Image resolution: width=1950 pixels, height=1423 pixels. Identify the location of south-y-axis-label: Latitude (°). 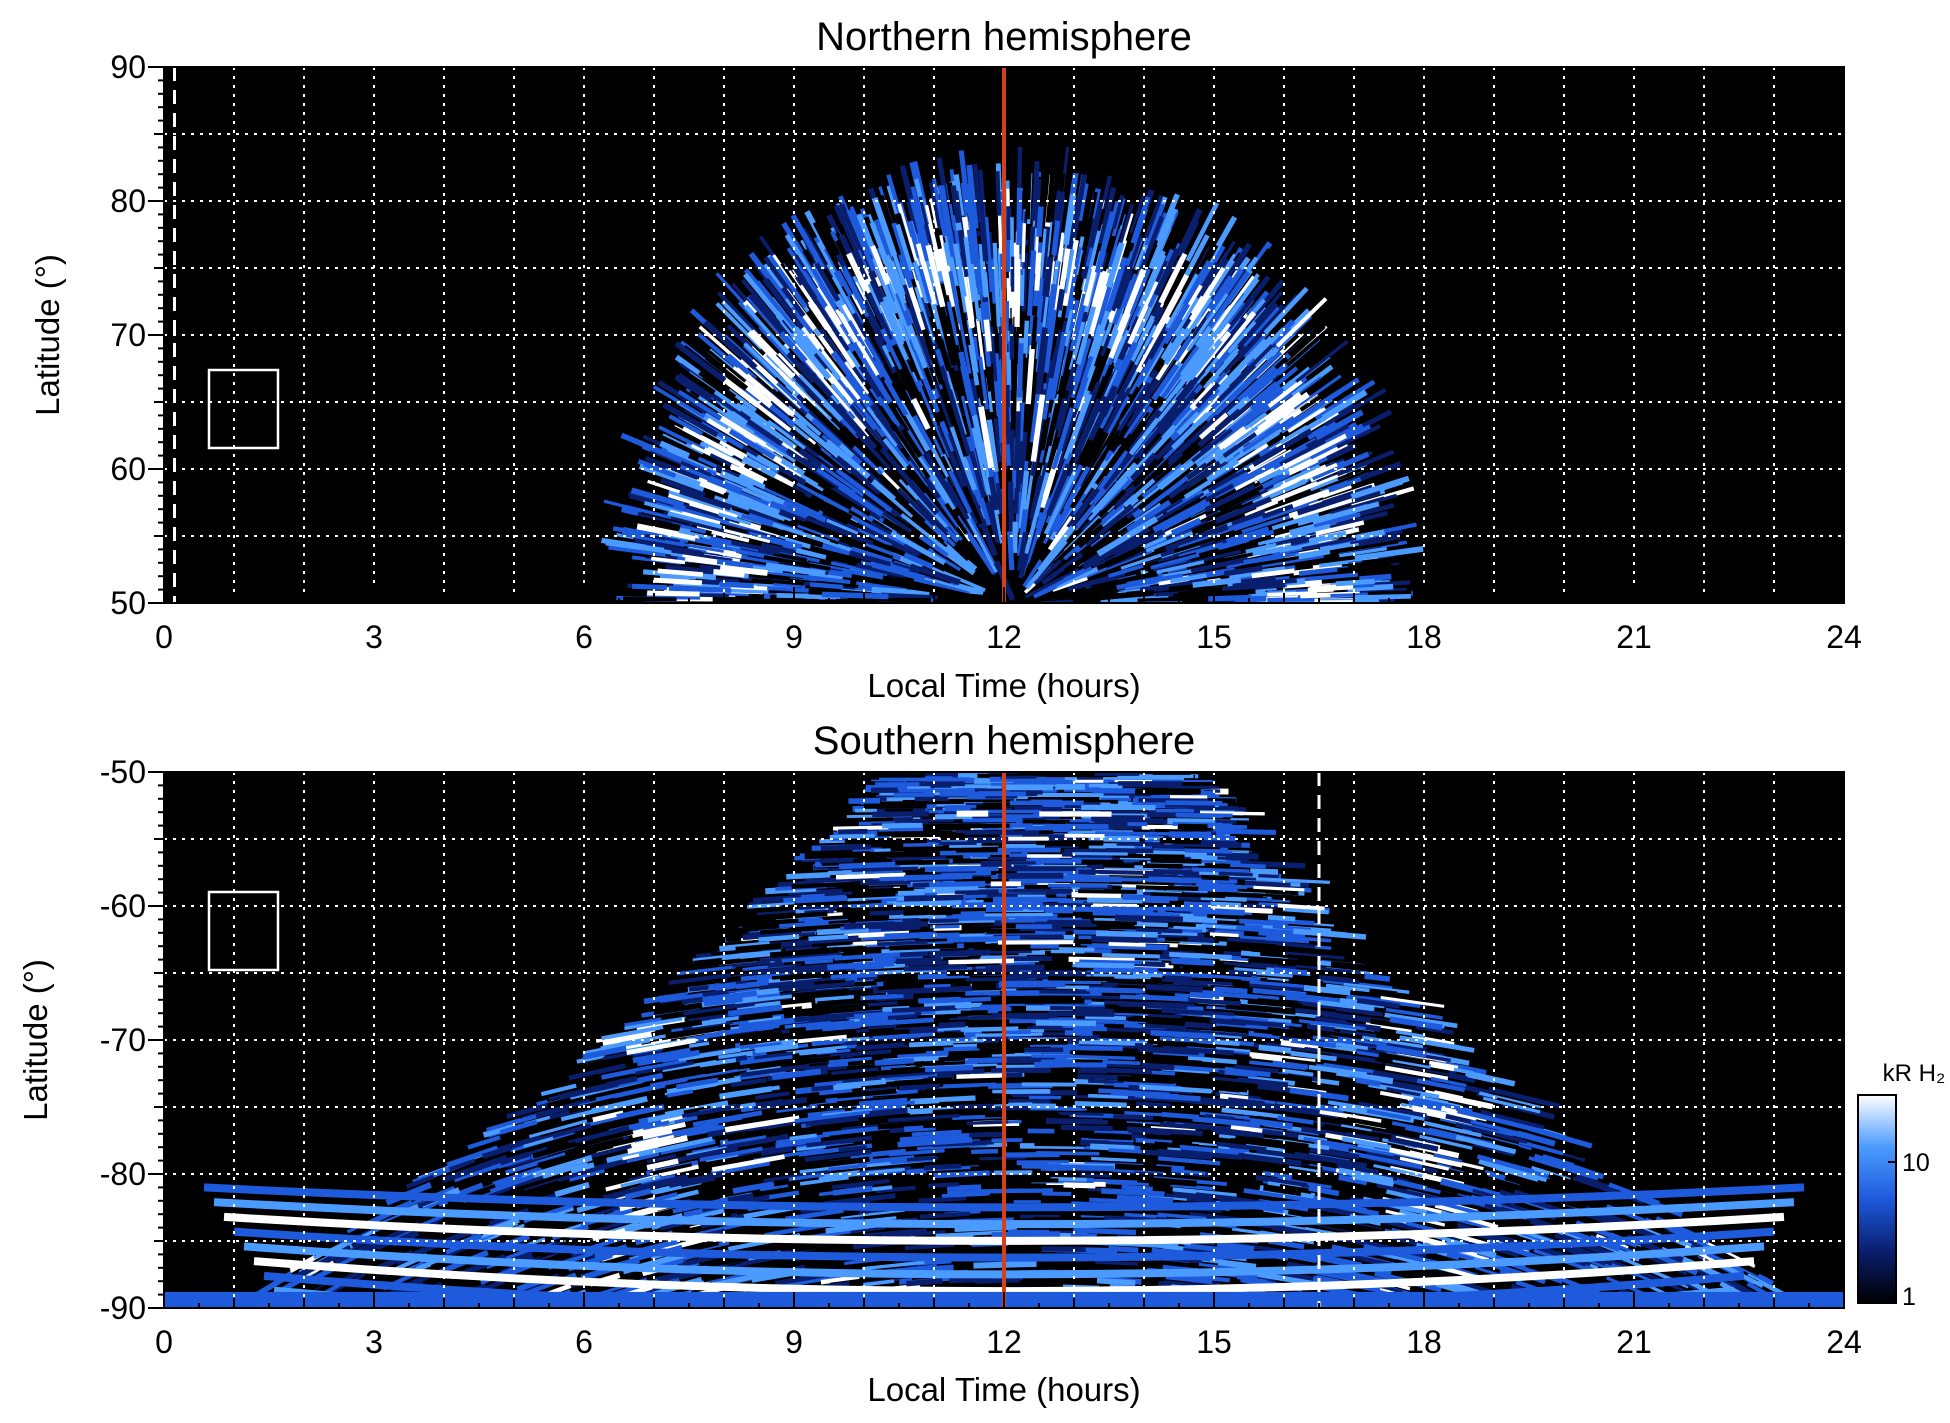
(35, 1040).